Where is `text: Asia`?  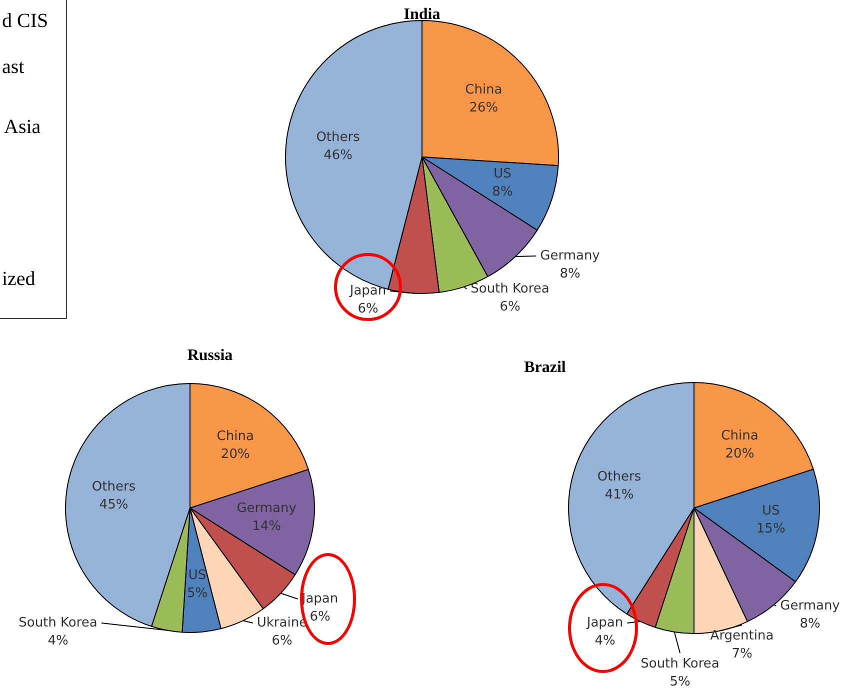 text: Asia is located at coordinates (22, 127).